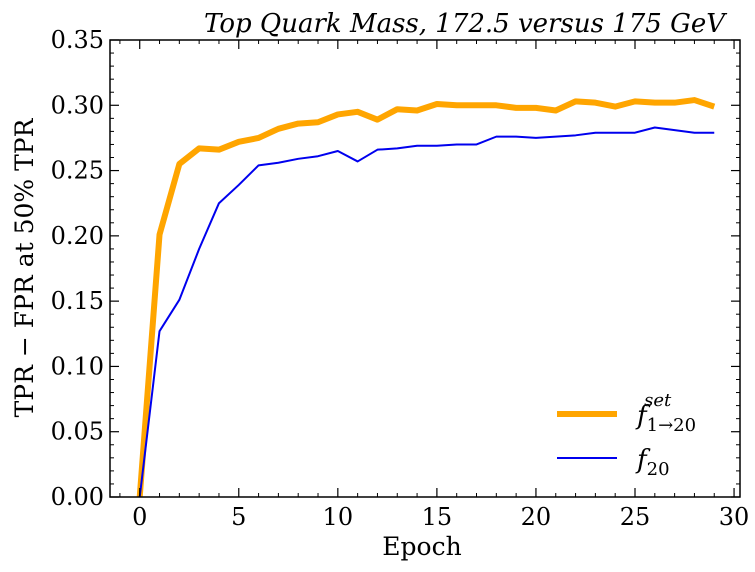 The image size is (755, 572). I want to click on x-tick-label: 15, so click(437, 517).